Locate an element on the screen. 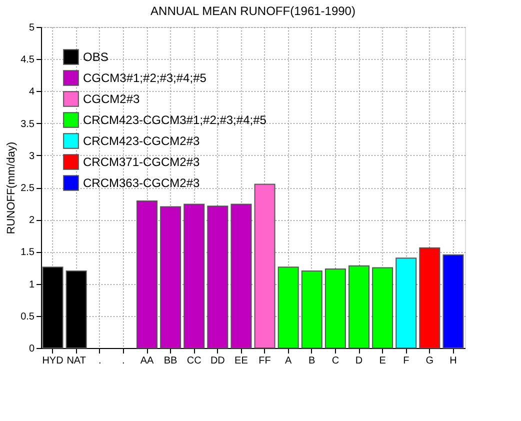 The image size is (521, 421). x-tick-label: FF is located at coordinates (264, 361).